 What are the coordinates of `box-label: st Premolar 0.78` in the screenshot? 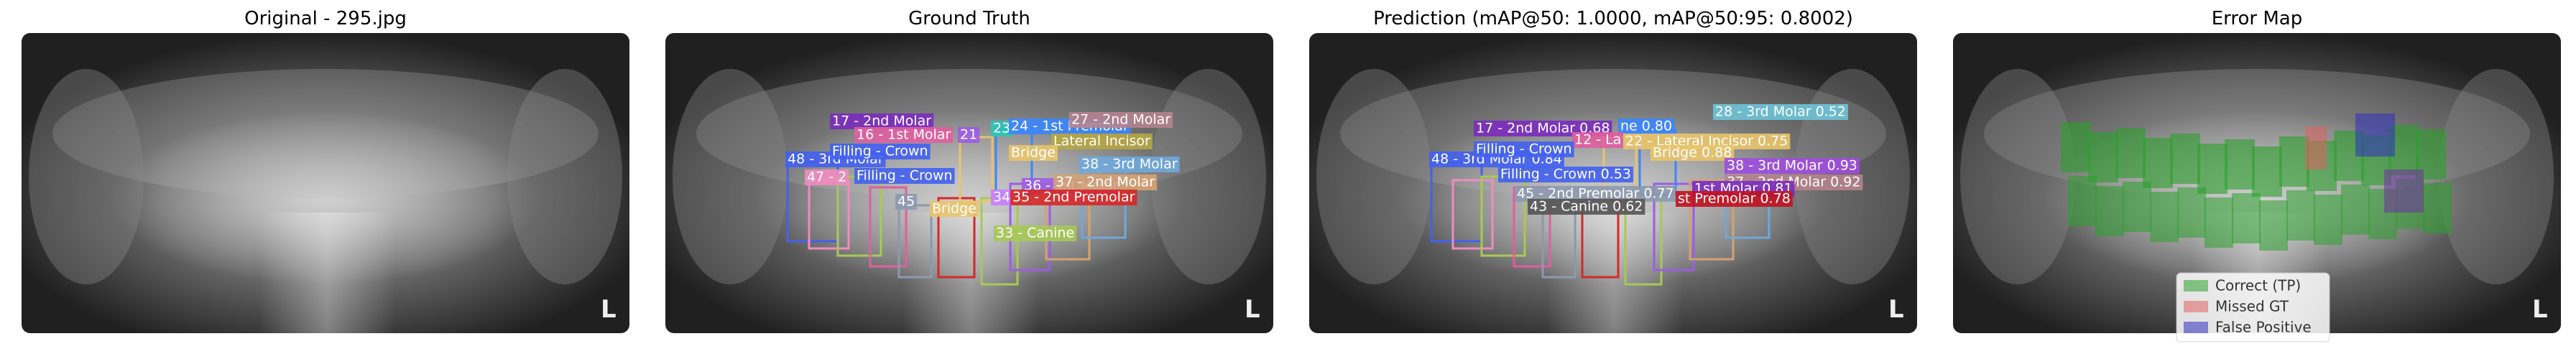 It's located at (1734, 199).